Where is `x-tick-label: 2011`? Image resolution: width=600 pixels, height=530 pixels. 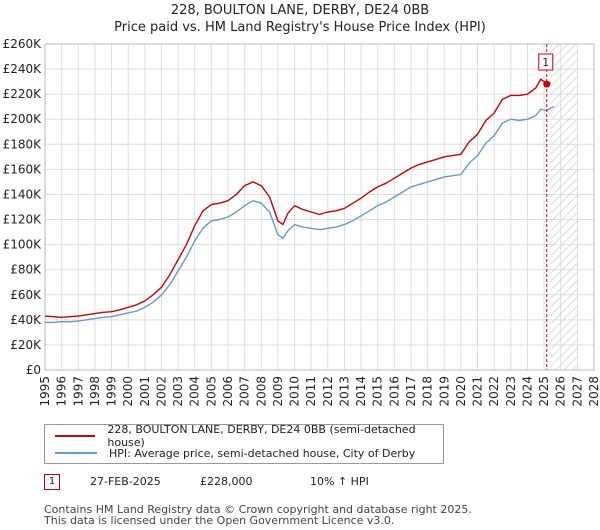
x-tick-label: 2011 is located at coordinates (311, 391).